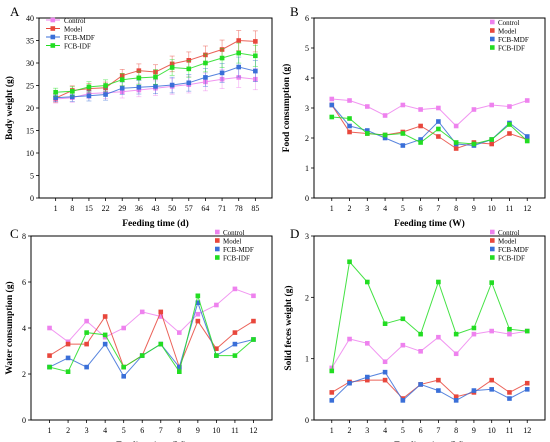 The width and height of the screenshot is (550, 442). What do you see at coordinates (239, 208) in the screenshot?
I see `x-tick-label: 78` at bounding box center [239, 208].